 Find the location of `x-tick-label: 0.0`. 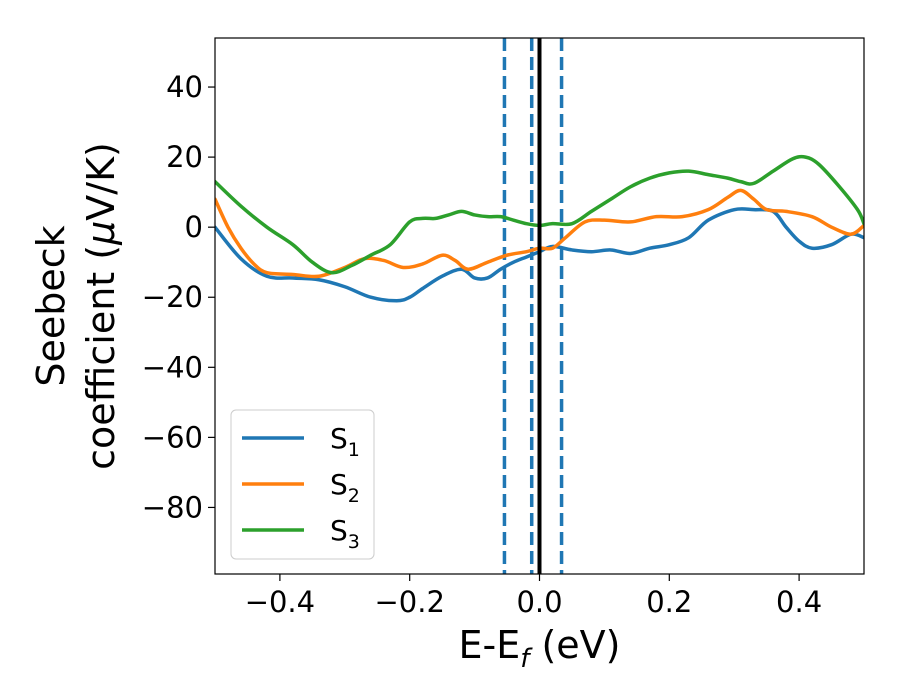

x-tick-label: 0.0 is located at coordinates (539, 602).